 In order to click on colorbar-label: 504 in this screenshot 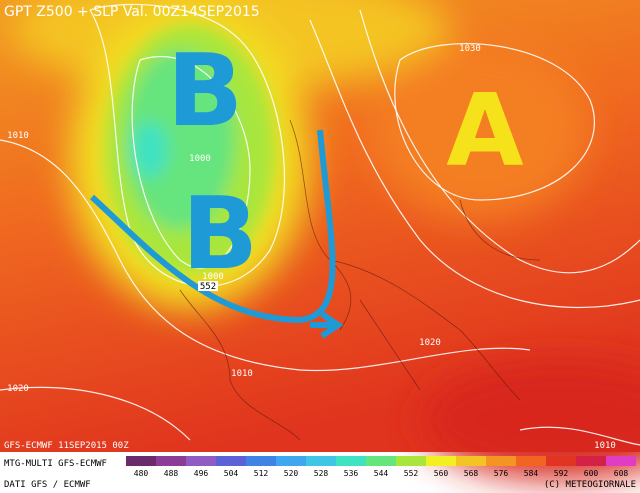, I will do `click(231, 473)`.